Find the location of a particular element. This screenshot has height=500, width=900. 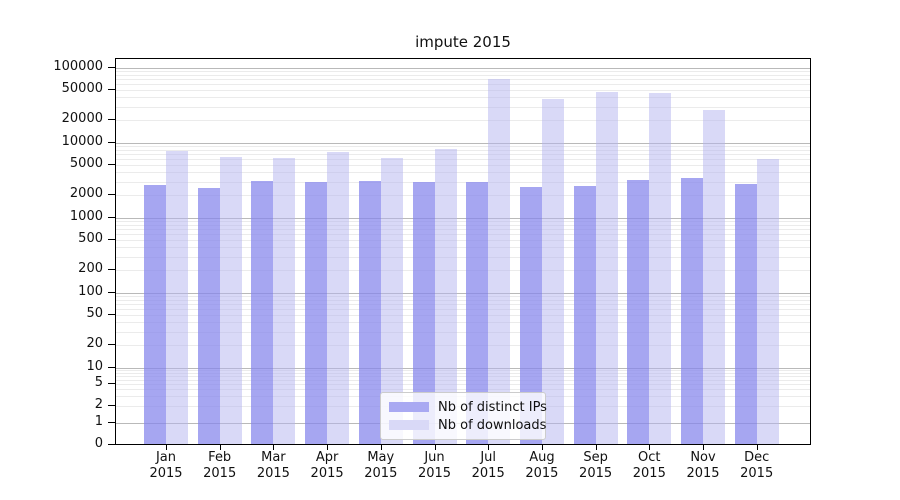

y-tick-label: 50 is located at coordinates (94, 314).